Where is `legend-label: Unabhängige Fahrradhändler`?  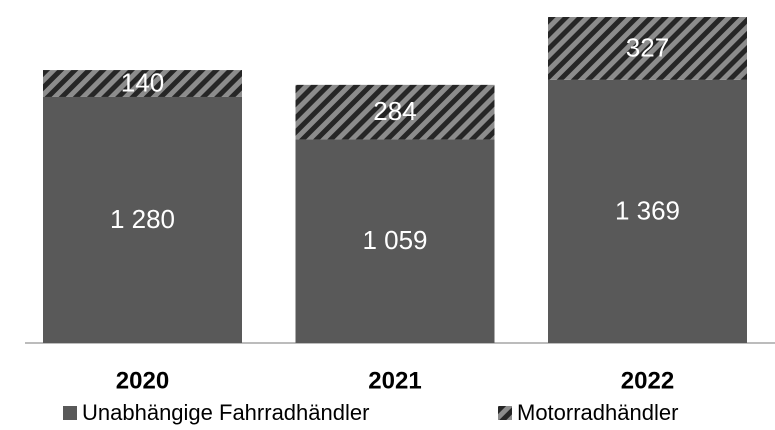
legend-label: Unabhängige Fahrradhändler is located at coordinates (225, 412).